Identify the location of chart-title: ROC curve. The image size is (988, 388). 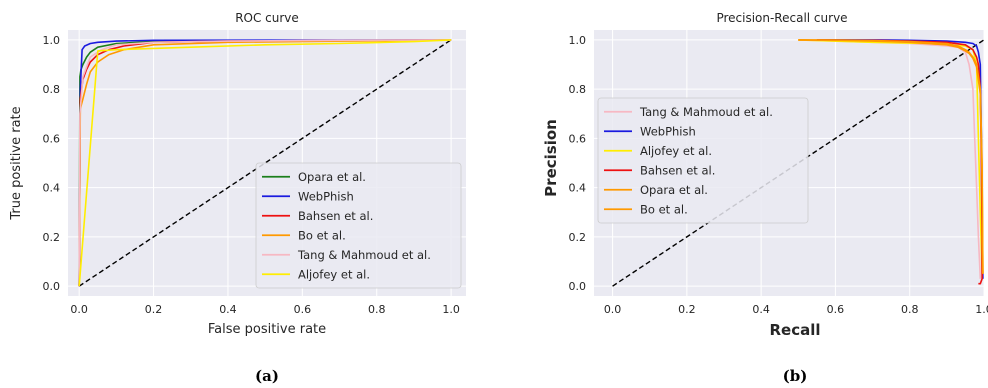
(267, 18).